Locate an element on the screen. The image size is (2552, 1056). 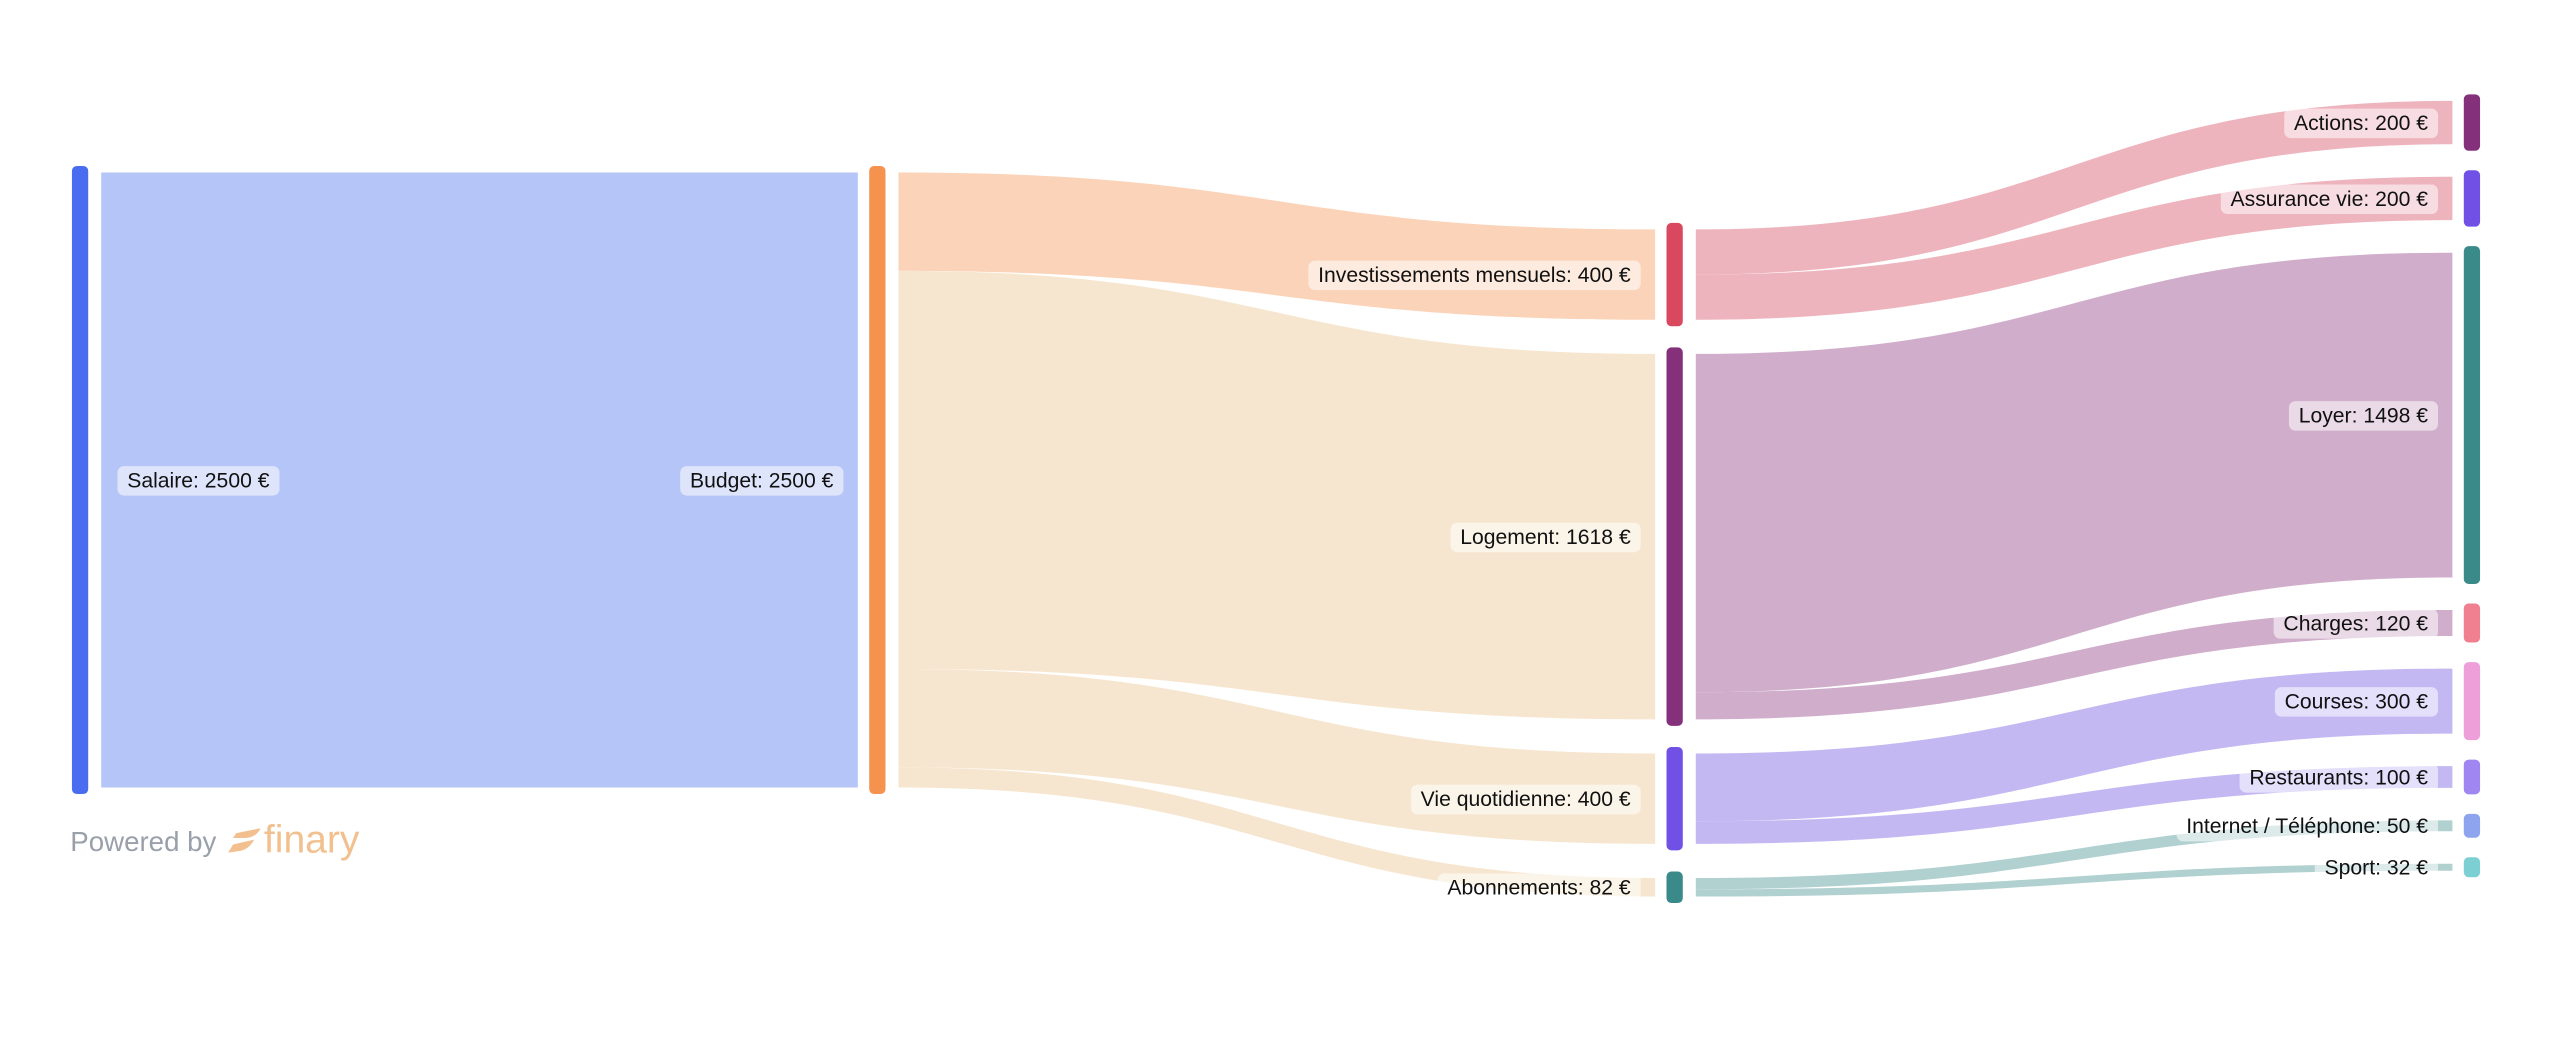
node-label-text: Abonnements: 82 € is located at coordinates (1539, 888).